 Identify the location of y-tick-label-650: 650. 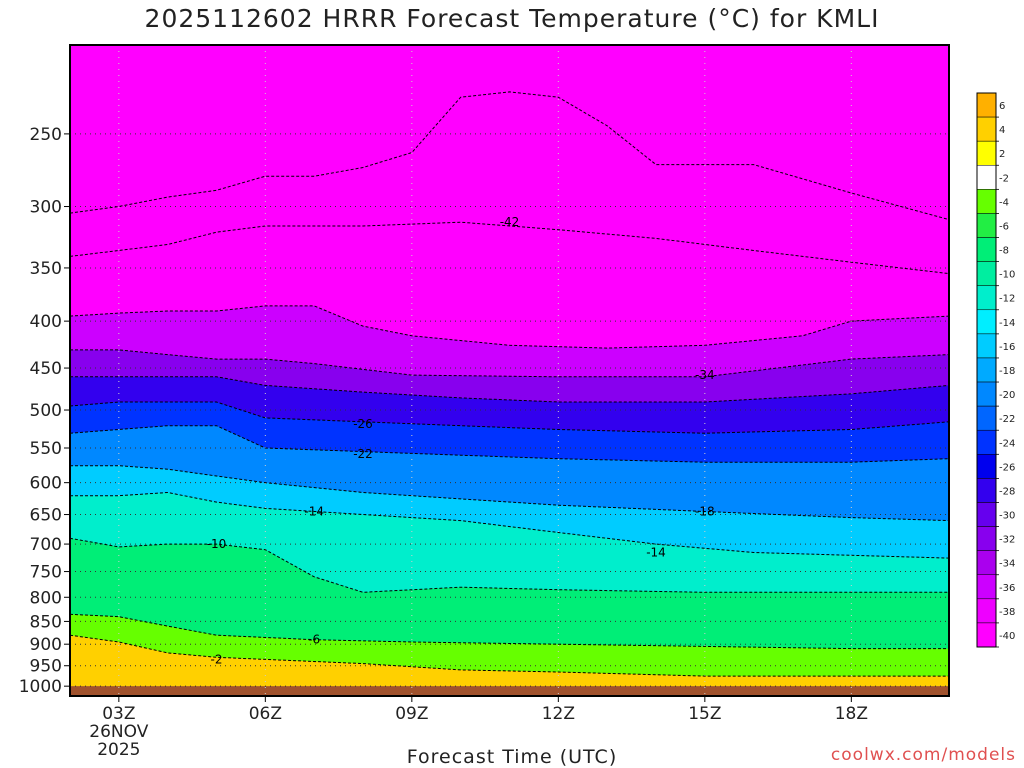
(46, 516).